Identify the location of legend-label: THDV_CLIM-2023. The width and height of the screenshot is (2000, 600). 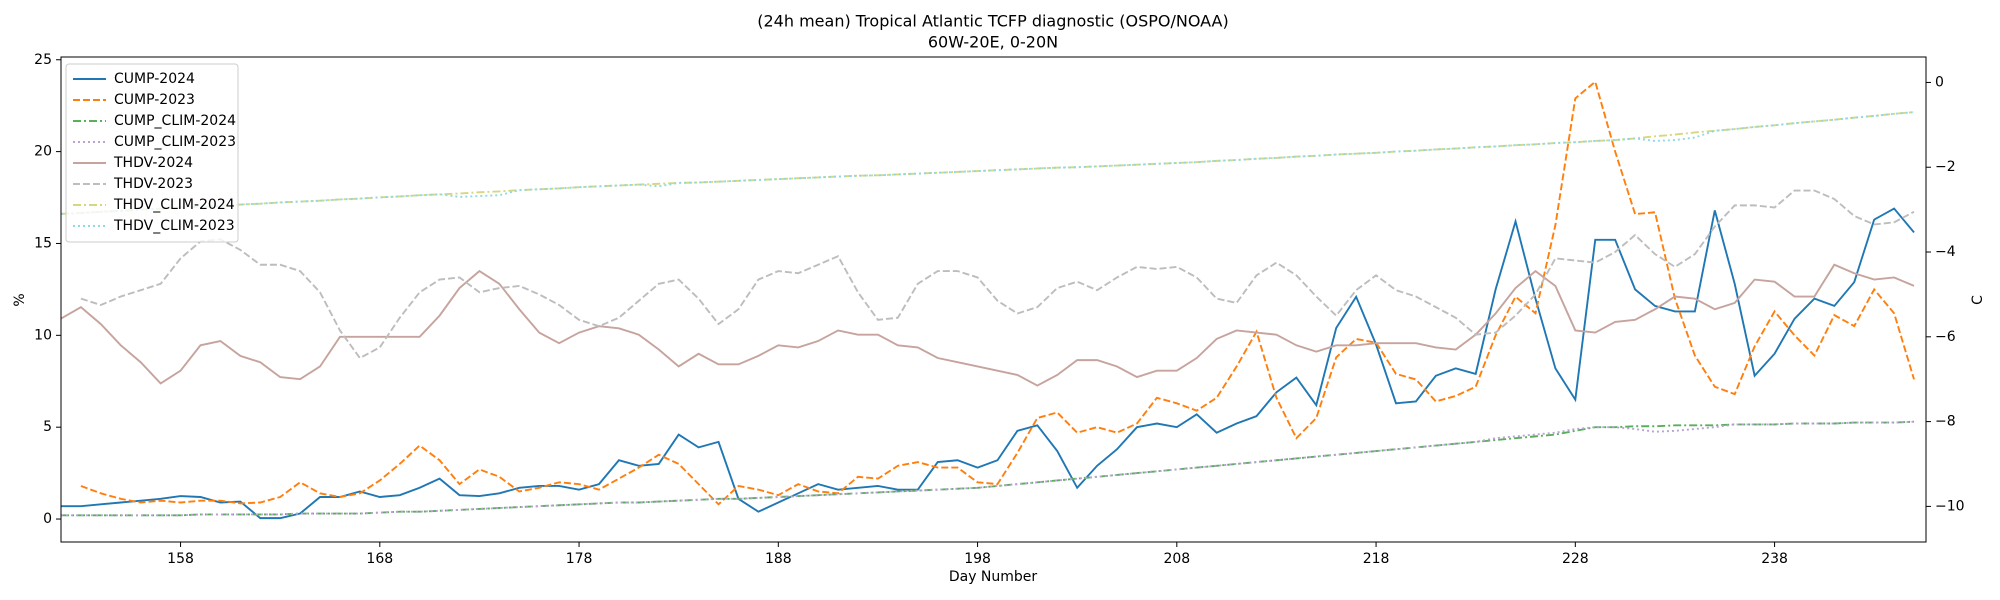
(174, 226).